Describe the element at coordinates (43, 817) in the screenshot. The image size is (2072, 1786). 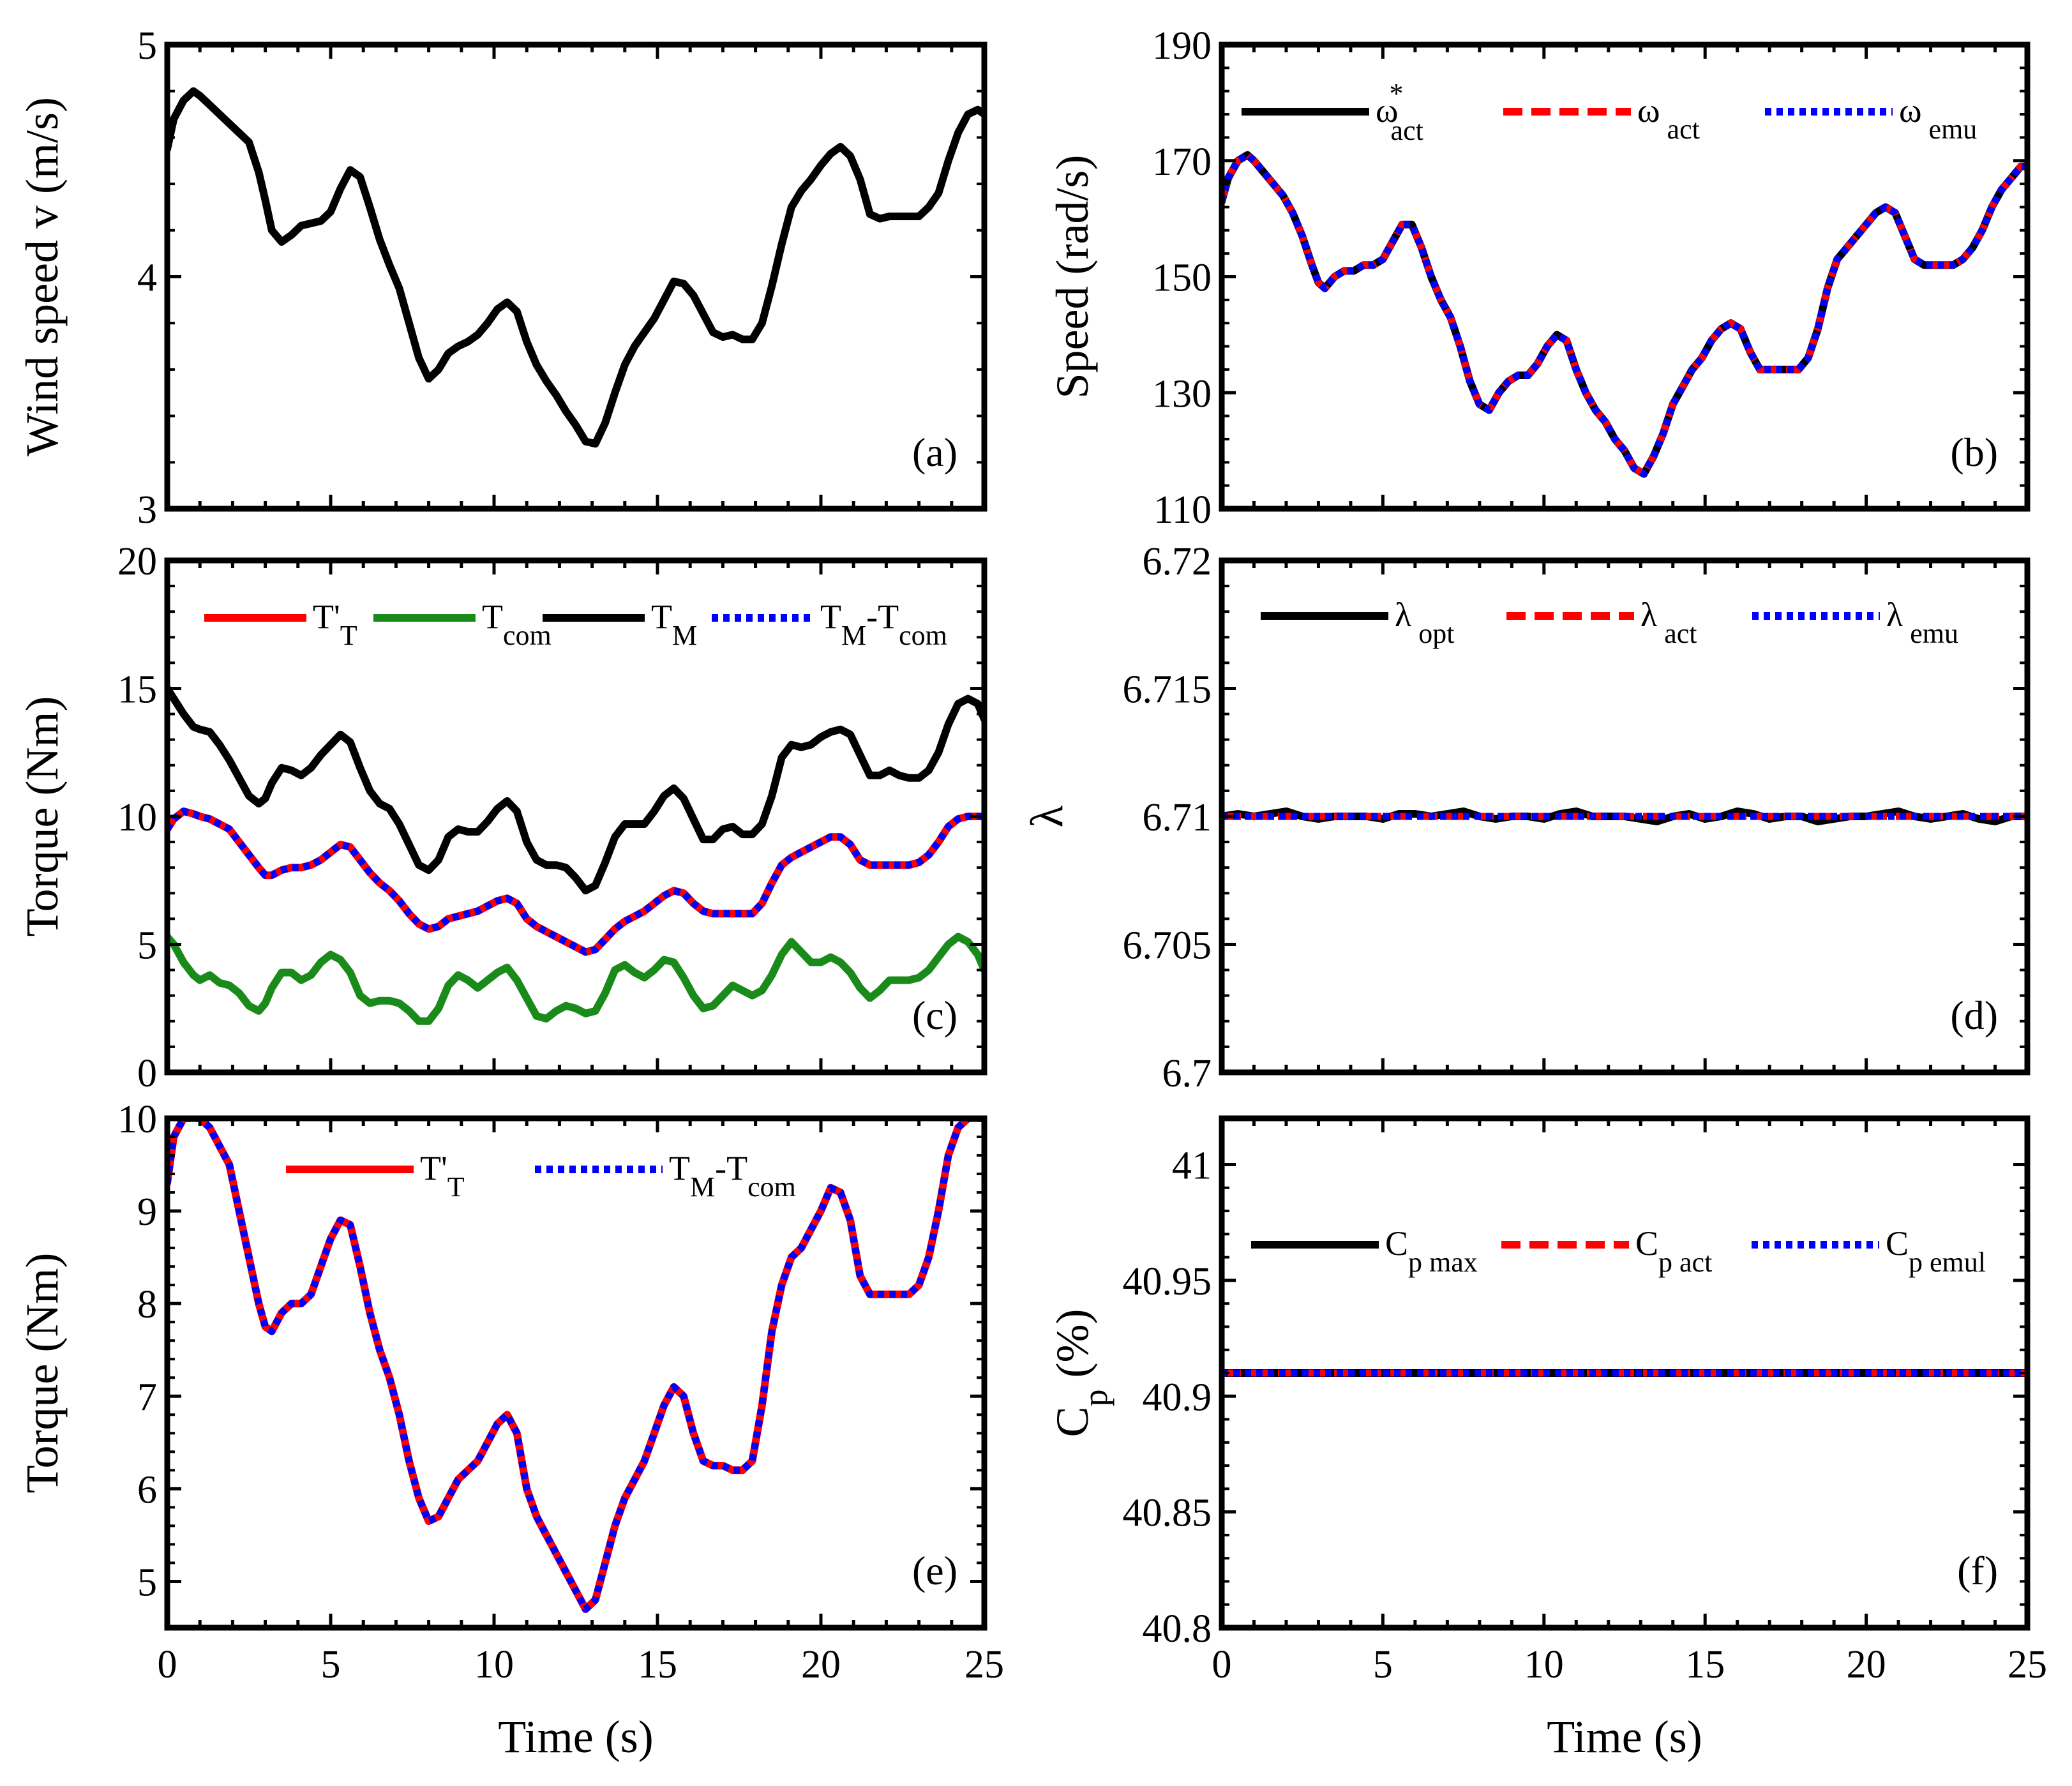
I see `ylabel-c: Torque (Nm)` at that location.